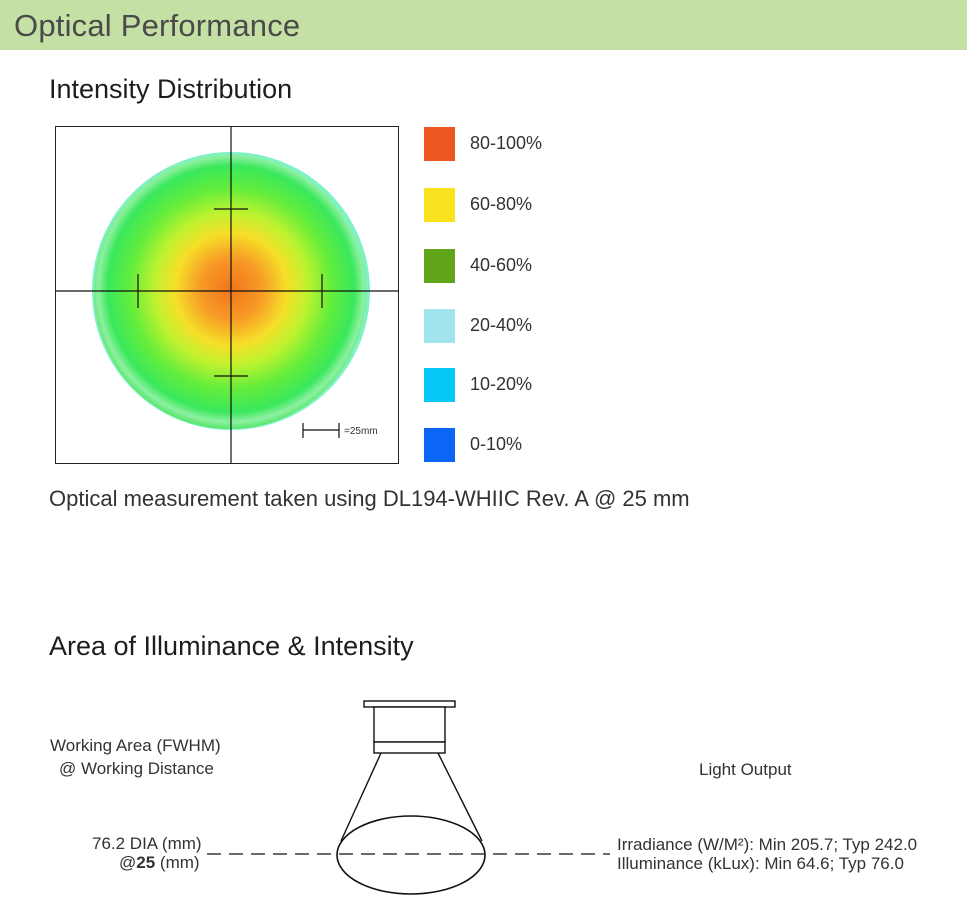 This screenshot has height=905, width=967. What do you see at coordinates (177, 862) in the screenshot?
I see `distance-unit: (mm)` at bounding box center [177, 862].